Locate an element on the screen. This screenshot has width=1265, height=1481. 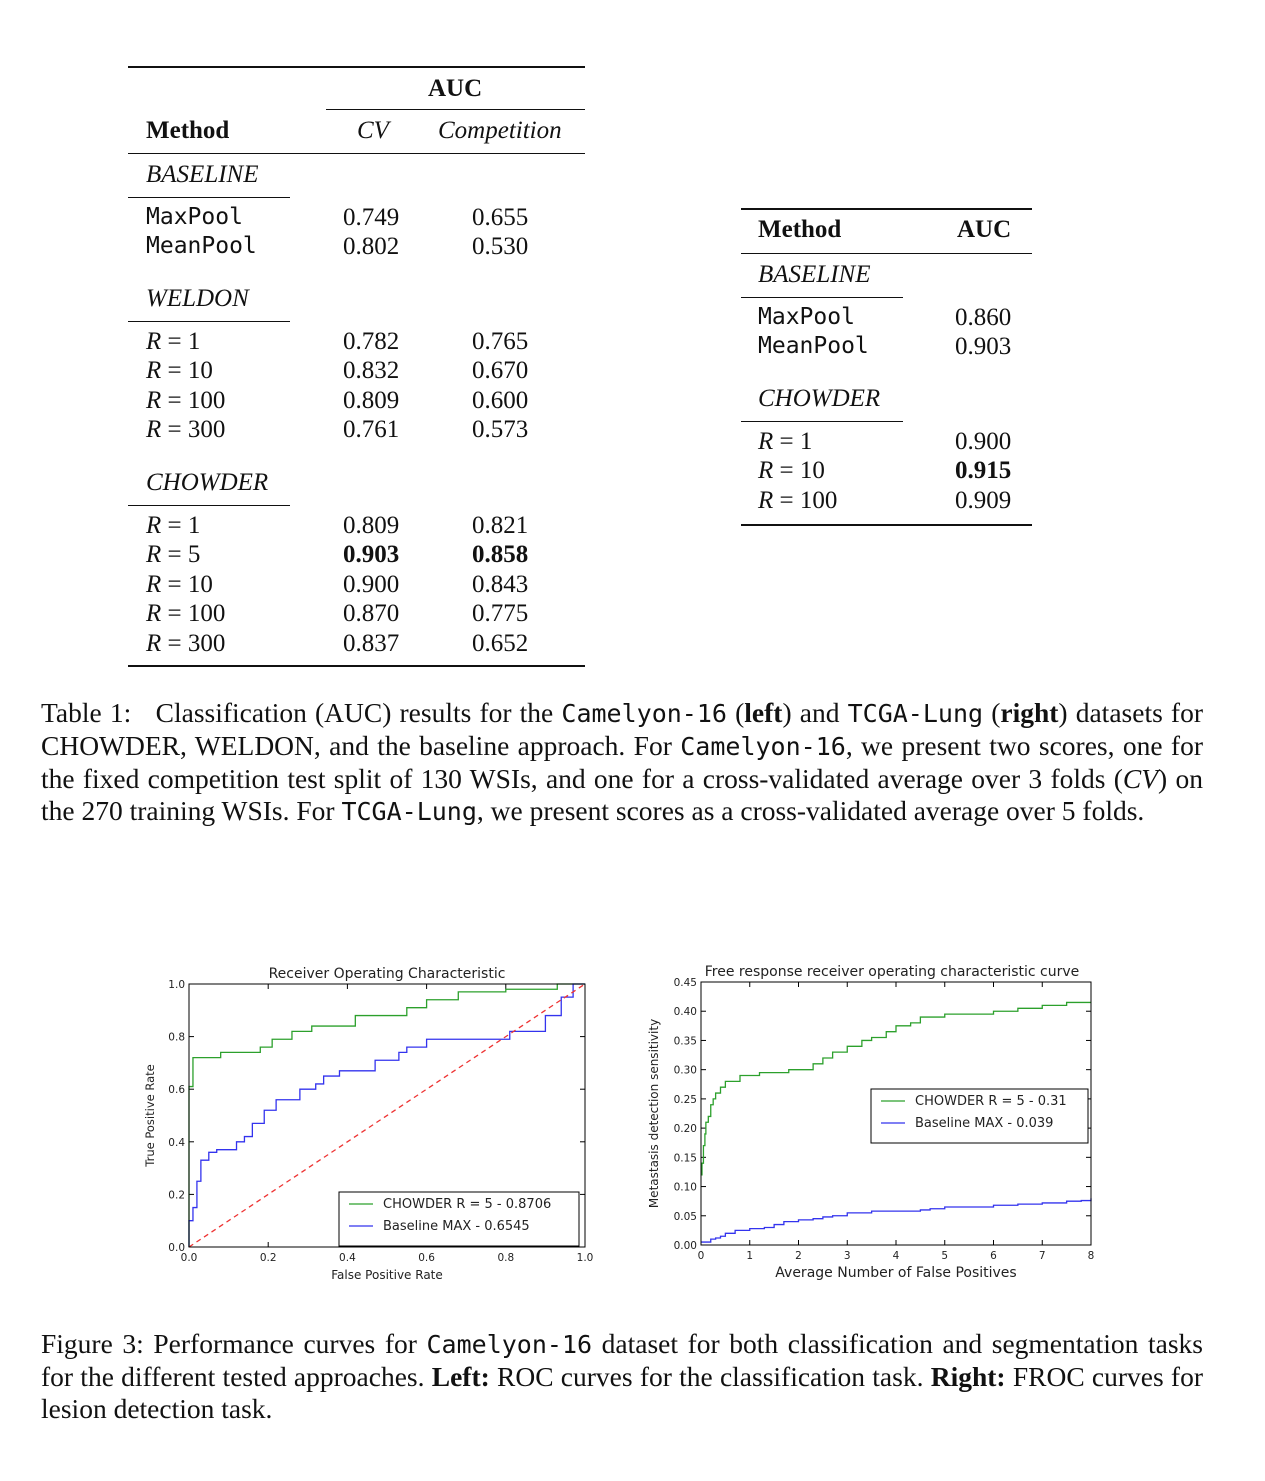
section-label: WELDON is located at coordinates (197, 298).